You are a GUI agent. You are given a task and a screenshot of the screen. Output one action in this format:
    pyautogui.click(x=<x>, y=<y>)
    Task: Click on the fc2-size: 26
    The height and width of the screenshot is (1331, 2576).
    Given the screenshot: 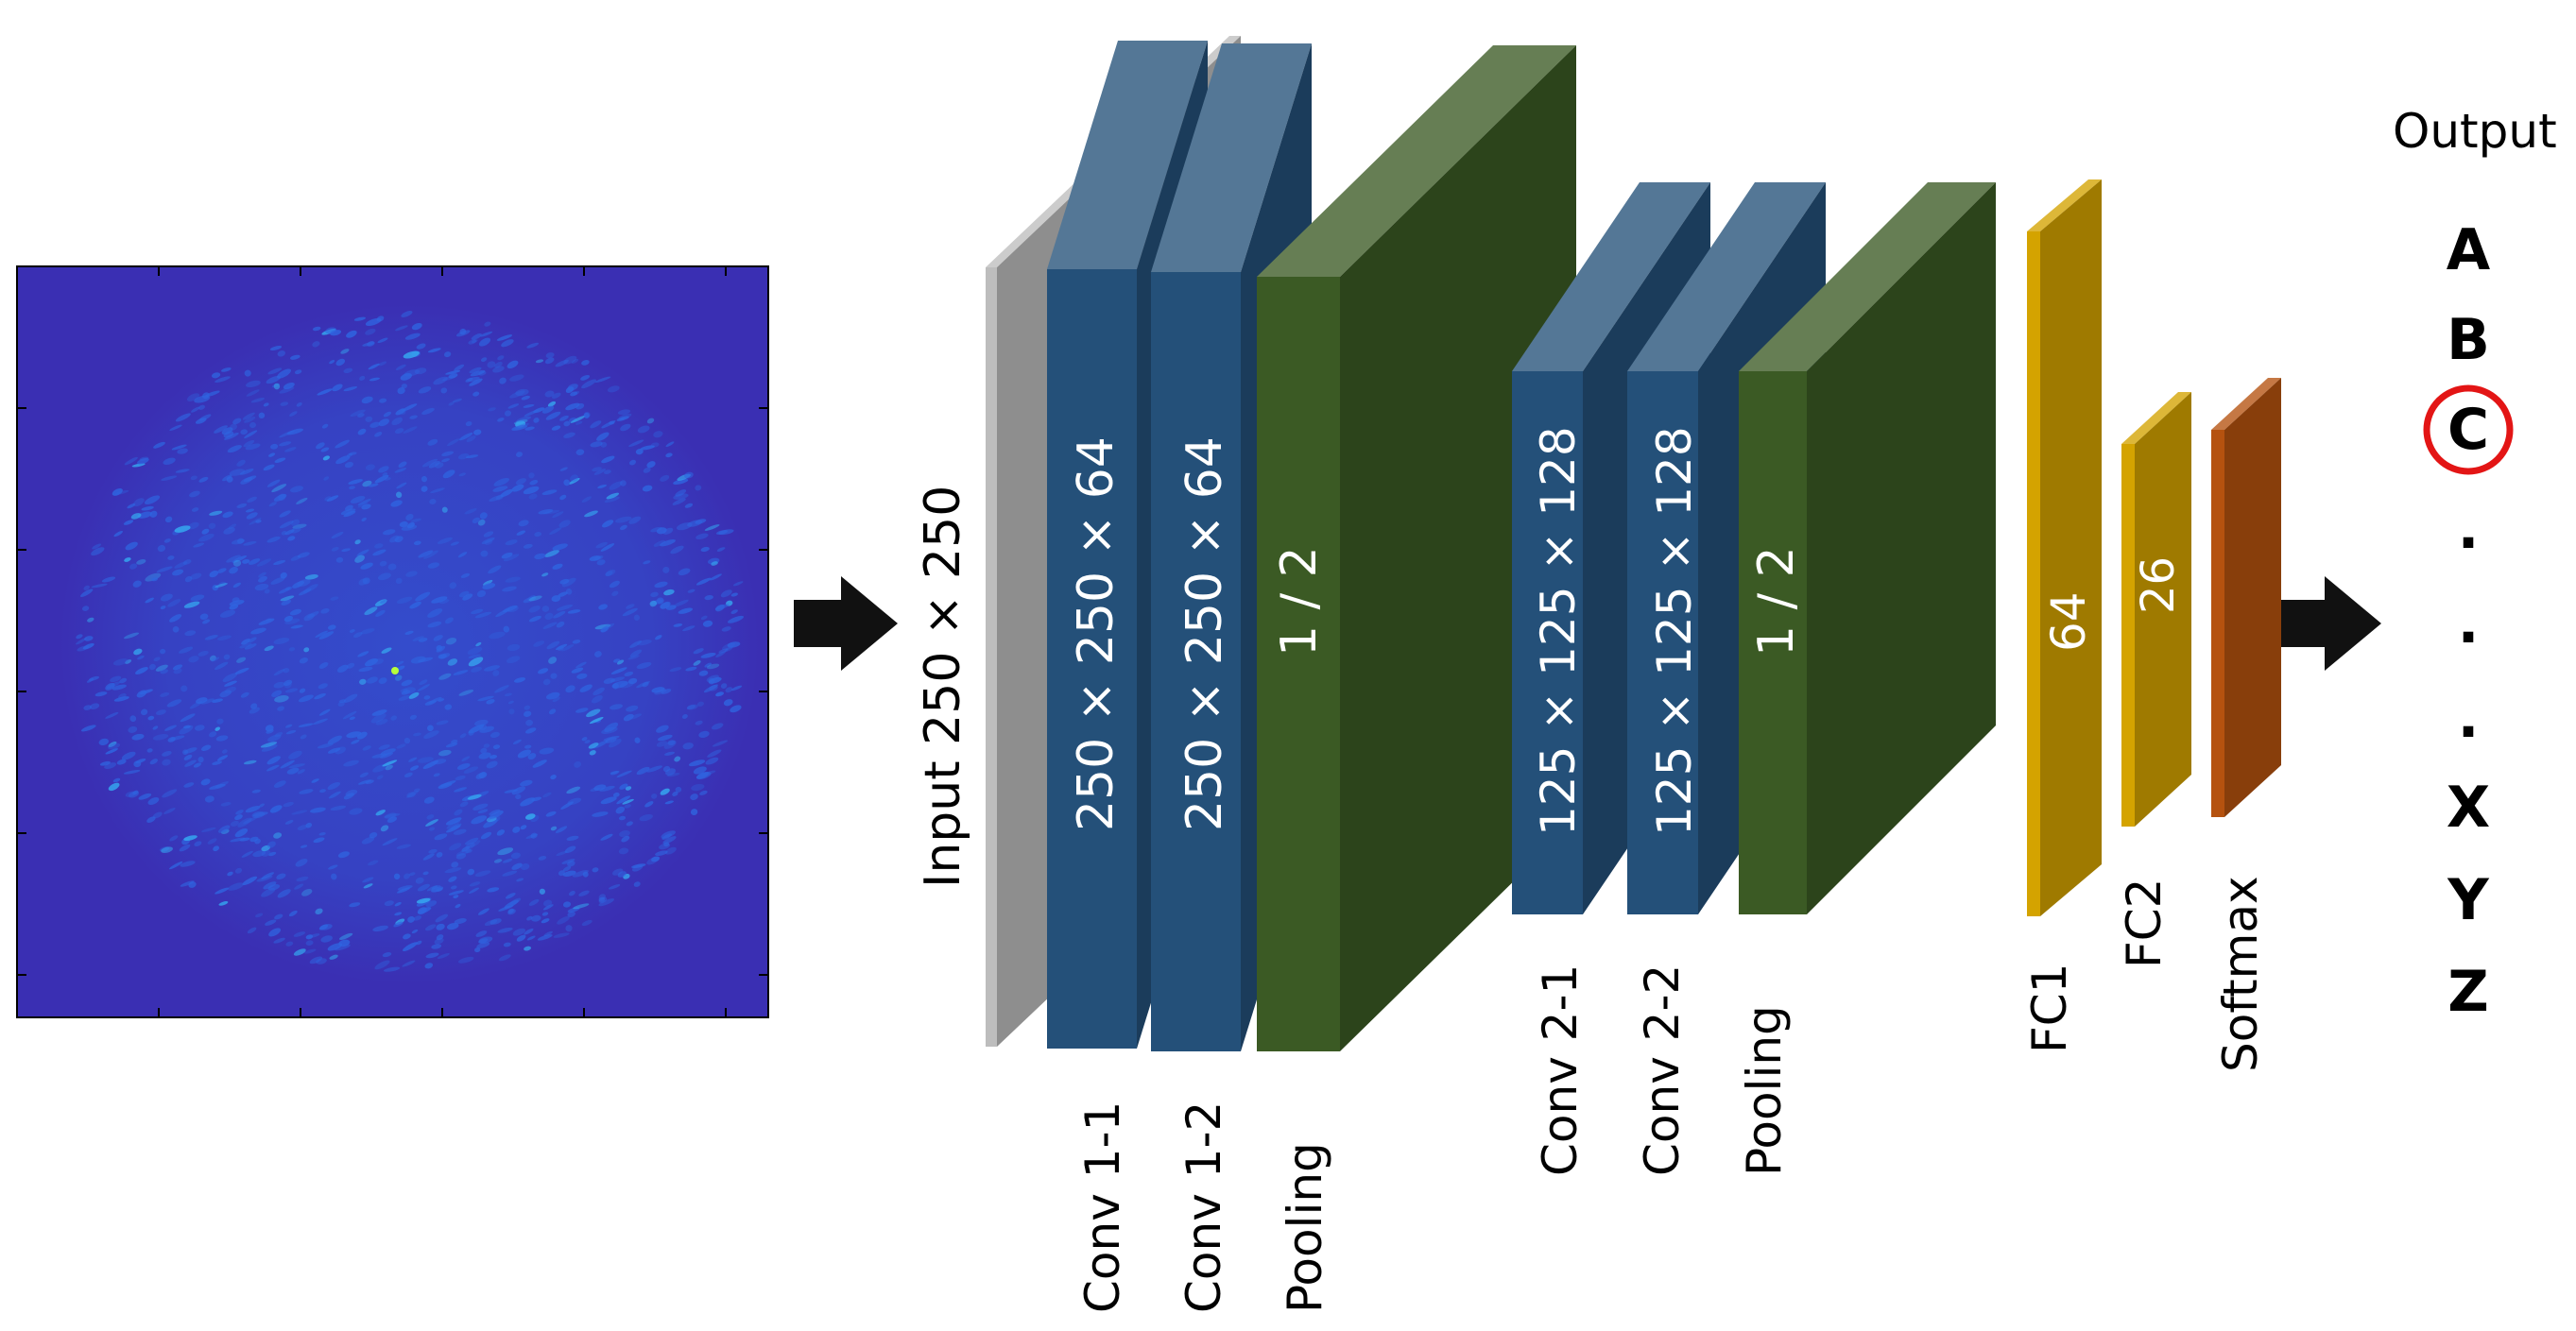 What is the action you would take?
    pyautogui.click(x=2158, y=584)
    